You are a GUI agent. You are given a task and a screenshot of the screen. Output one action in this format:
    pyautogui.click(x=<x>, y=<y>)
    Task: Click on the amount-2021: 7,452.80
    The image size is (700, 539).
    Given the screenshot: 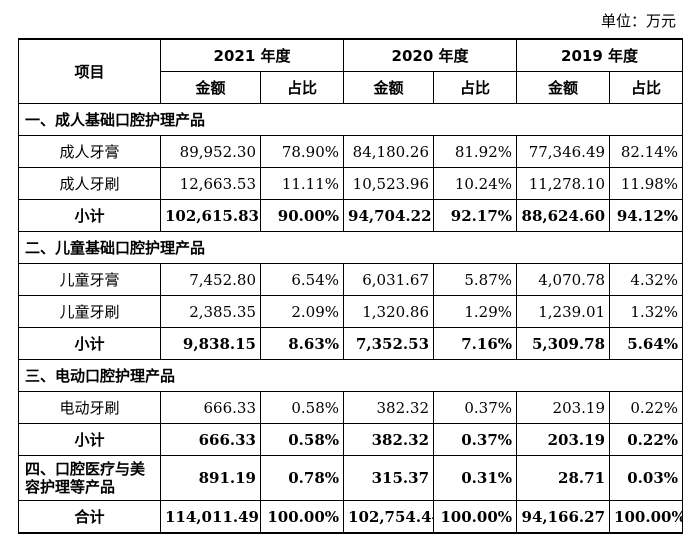 What is the action you would take?
    pyautogui.click(x=210, y=279)
    